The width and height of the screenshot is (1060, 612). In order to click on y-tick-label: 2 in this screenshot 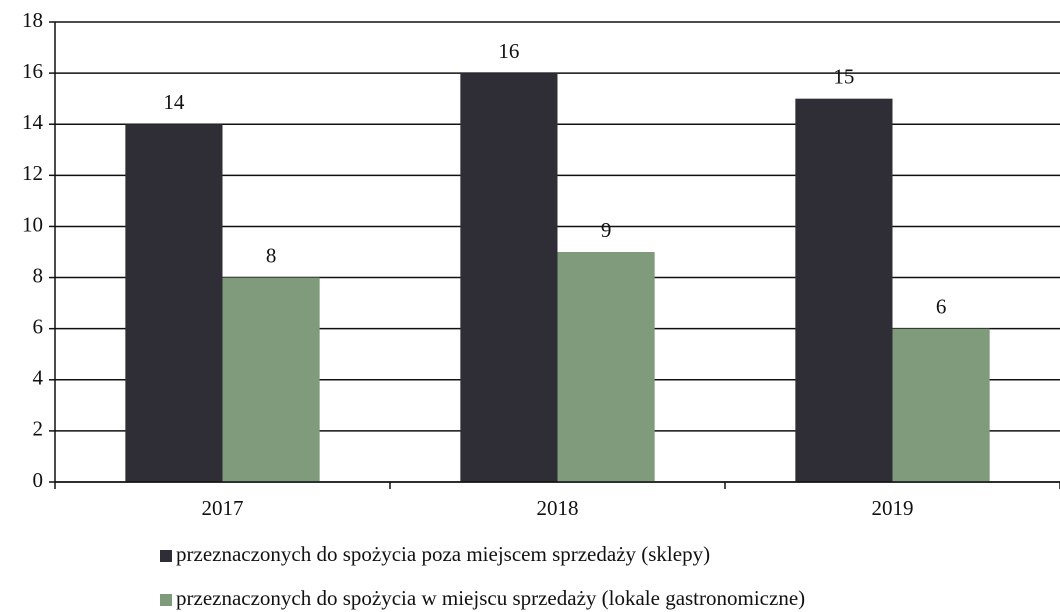, I will do `click(38, 429)`.